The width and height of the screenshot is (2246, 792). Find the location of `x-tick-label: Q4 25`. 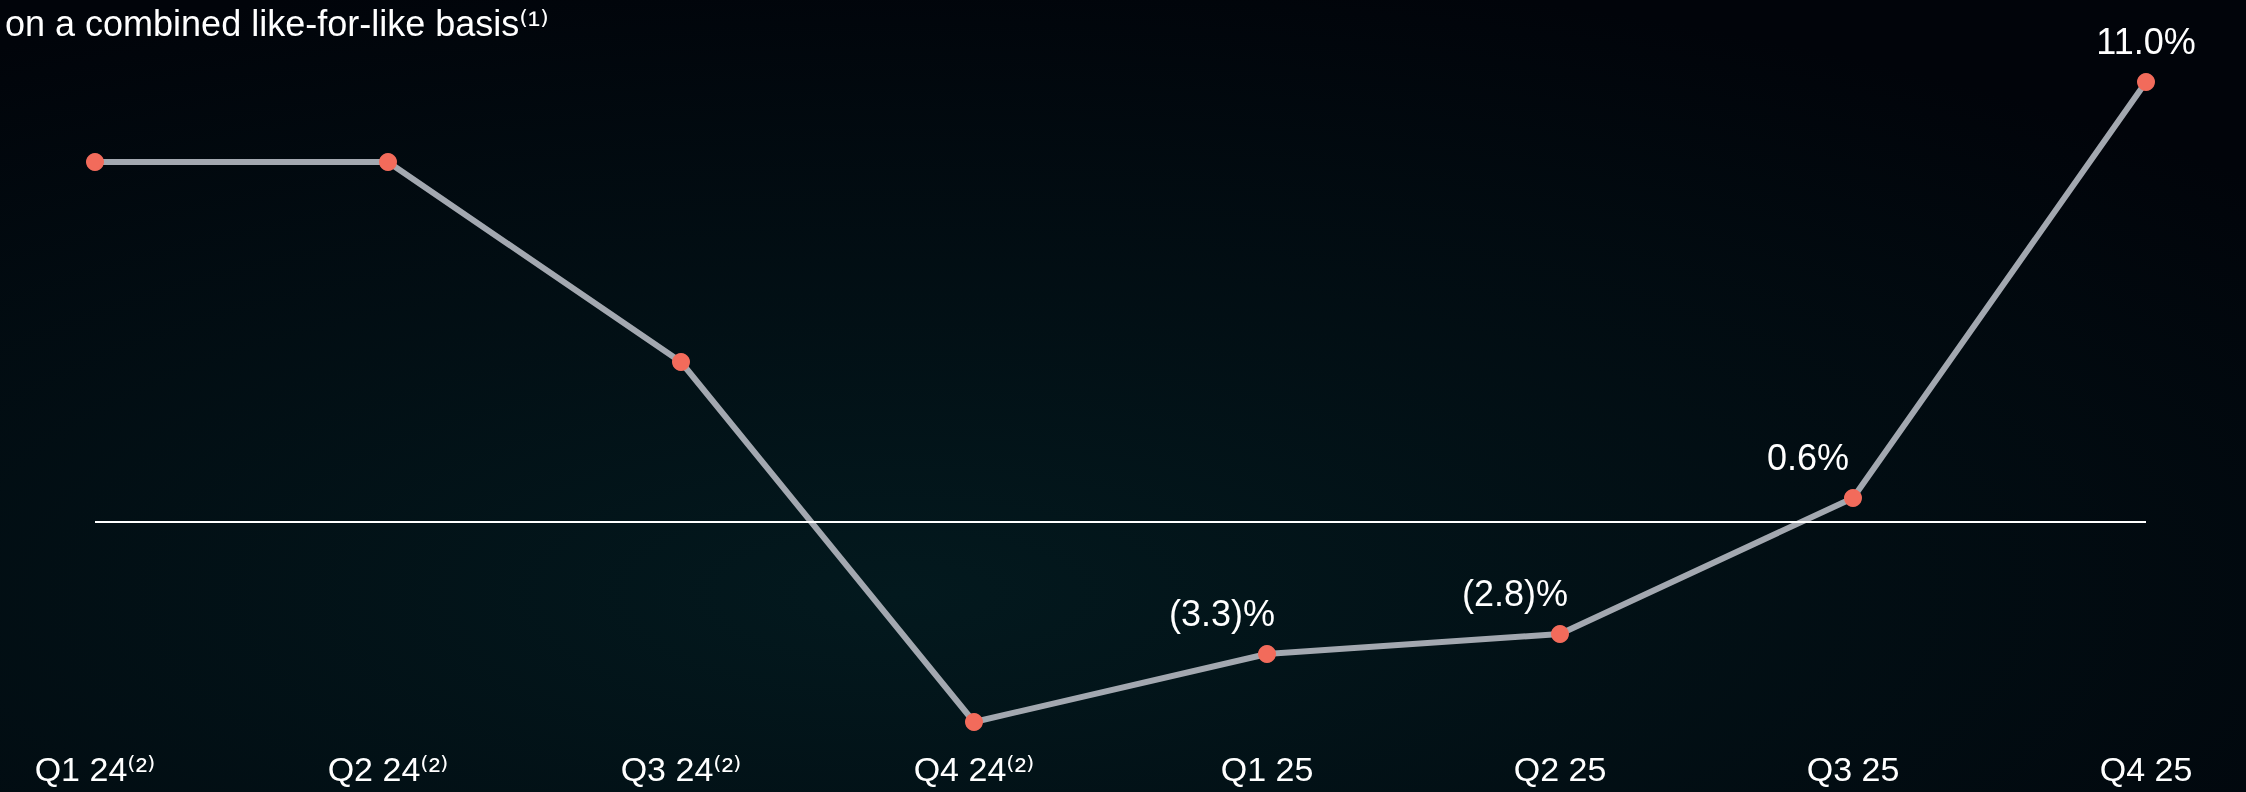

x-tick-label: Q4 25 is located at coordinates (2146, 769).